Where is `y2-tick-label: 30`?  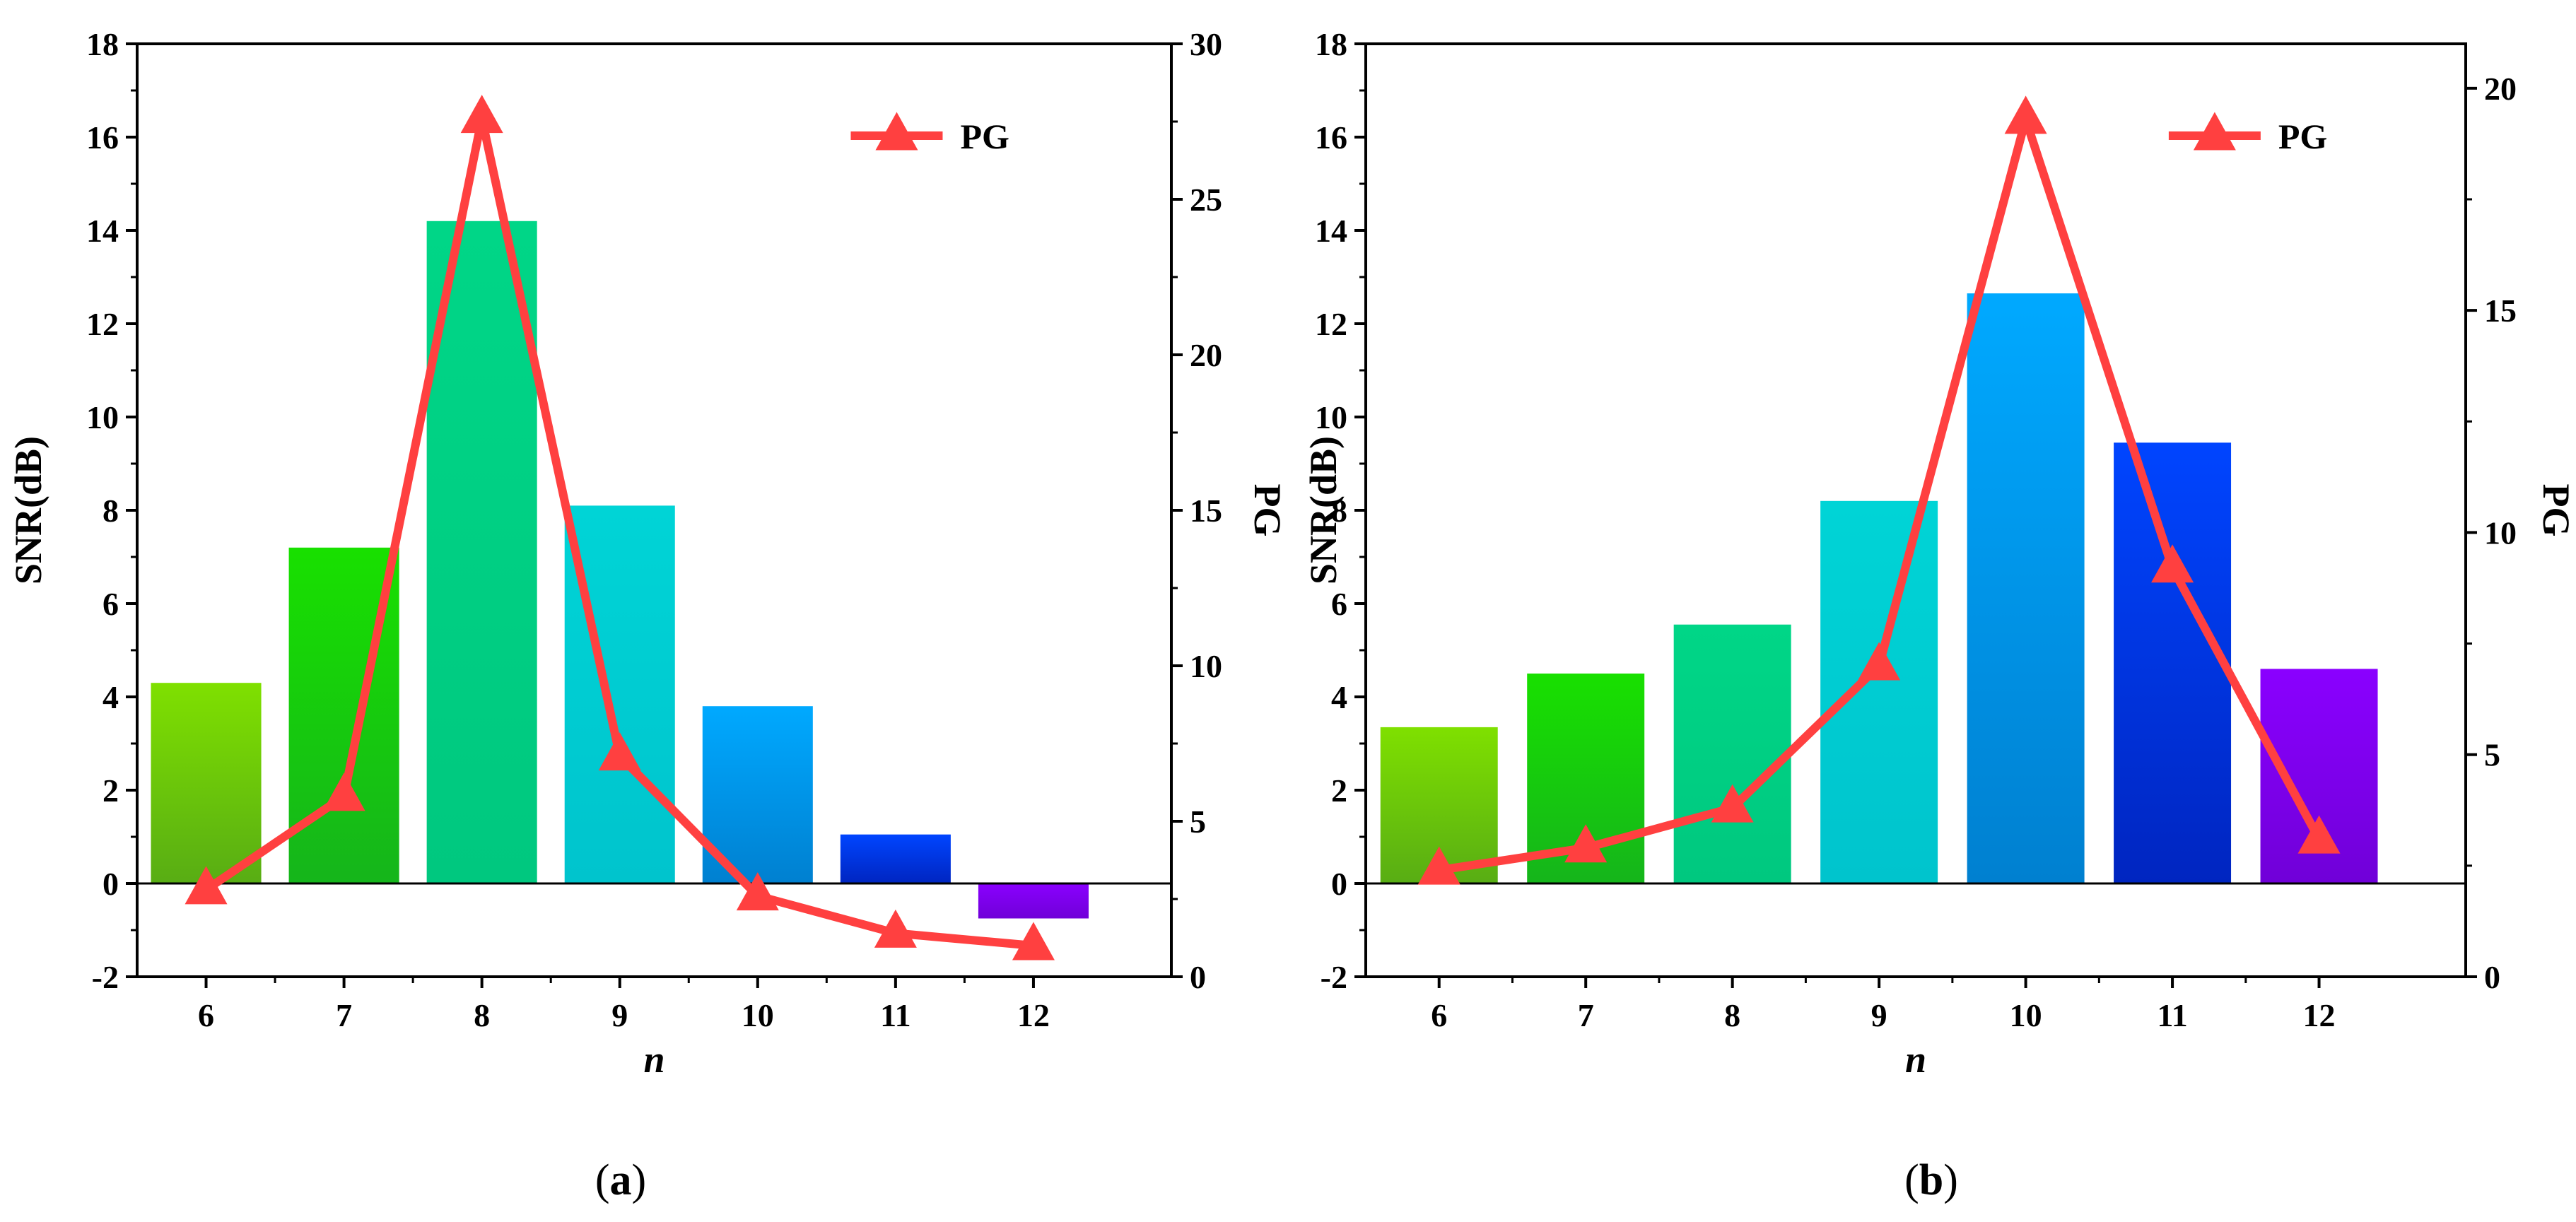 y2-tick-label: 30 is located at coordinates (1206, 44).